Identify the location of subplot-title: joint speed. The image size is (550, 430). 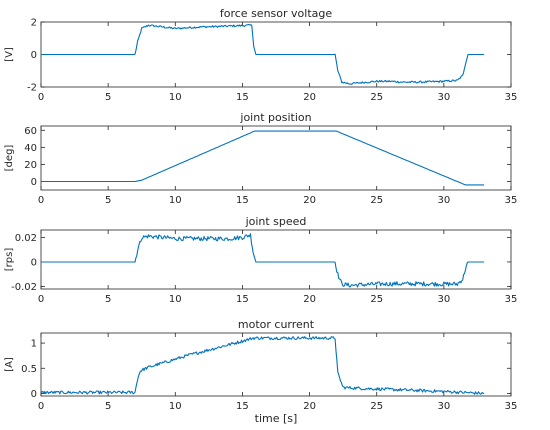
(276, 221).